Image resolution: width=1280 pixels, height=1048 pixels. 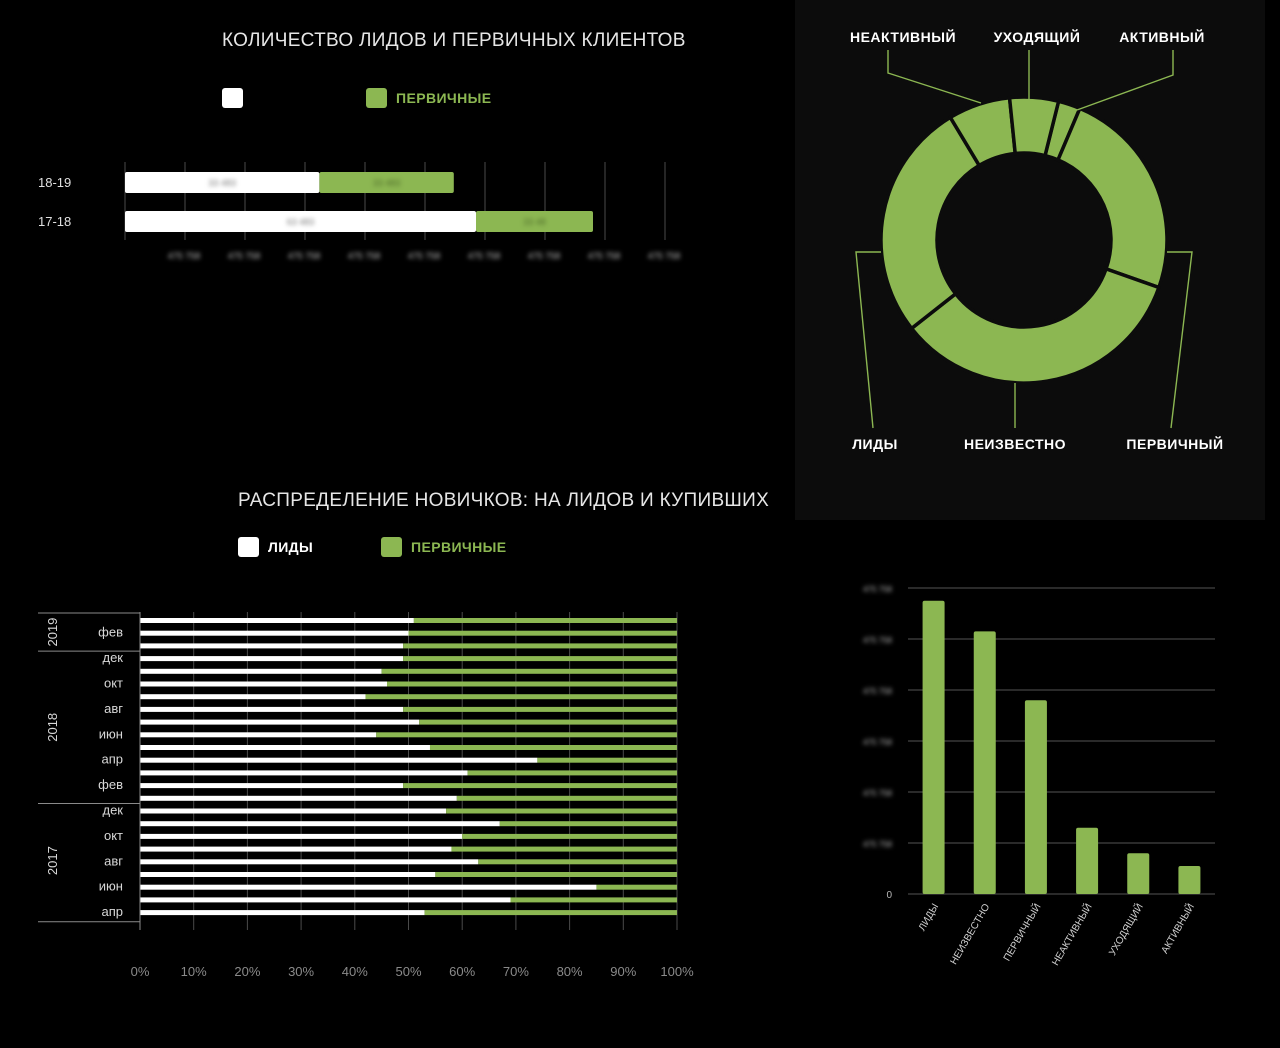 What do you see at coordinates (1037, 36) in the screenshot?
I see `slice-label: УХОДЯЩИЙ` at bounding box center [1037, 36].